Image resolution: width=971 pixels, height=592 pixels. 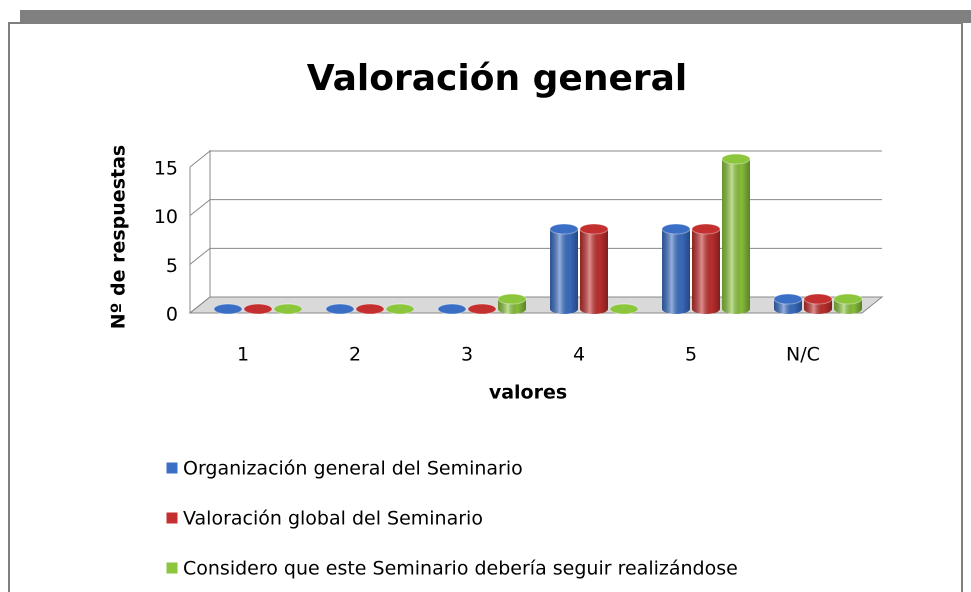 I want to click on y-tick-label: 5, so click(x=172, y=266).